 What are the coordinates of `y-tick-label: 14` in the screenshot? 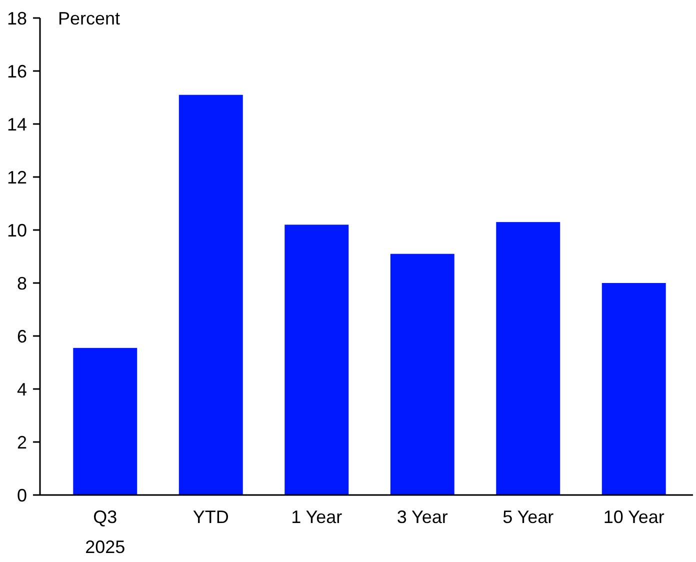 It's located at (16, 124).